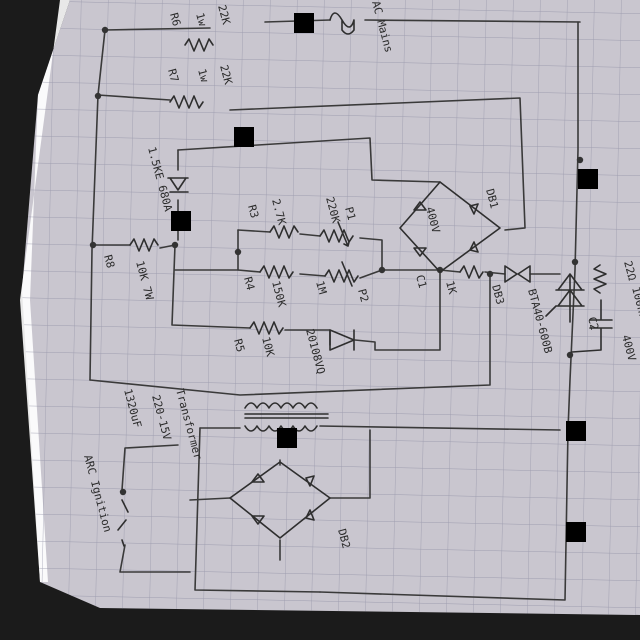  Describe the element at coordinates (321, 287) in the screenshot. I see `label-p2-value: 1M` at that location.